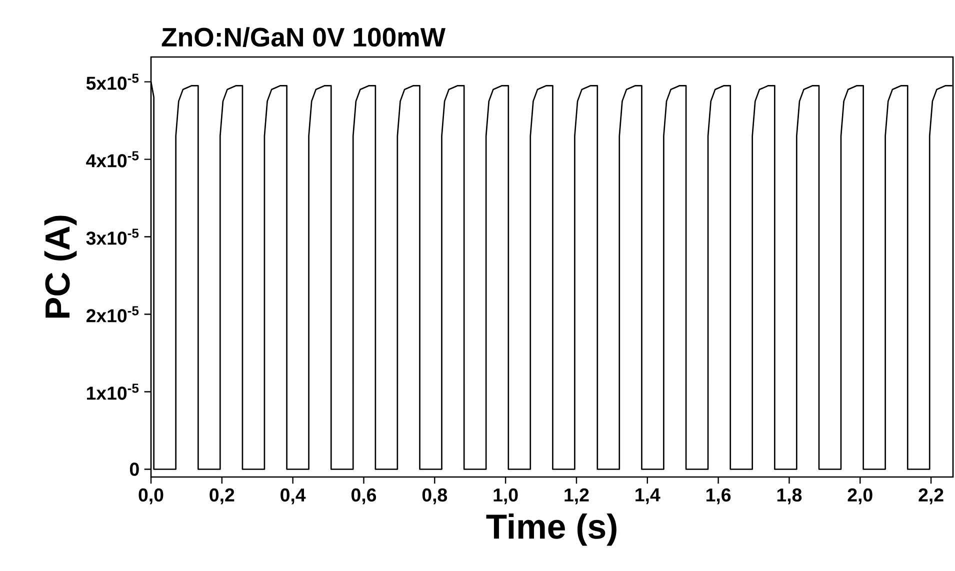 The height and width of the screenshot is (571, 955). What do you see at coordinates (931, 496) in the screenshot?
I see `x-tick-label: 2,2` at bounding box center [931, 496].